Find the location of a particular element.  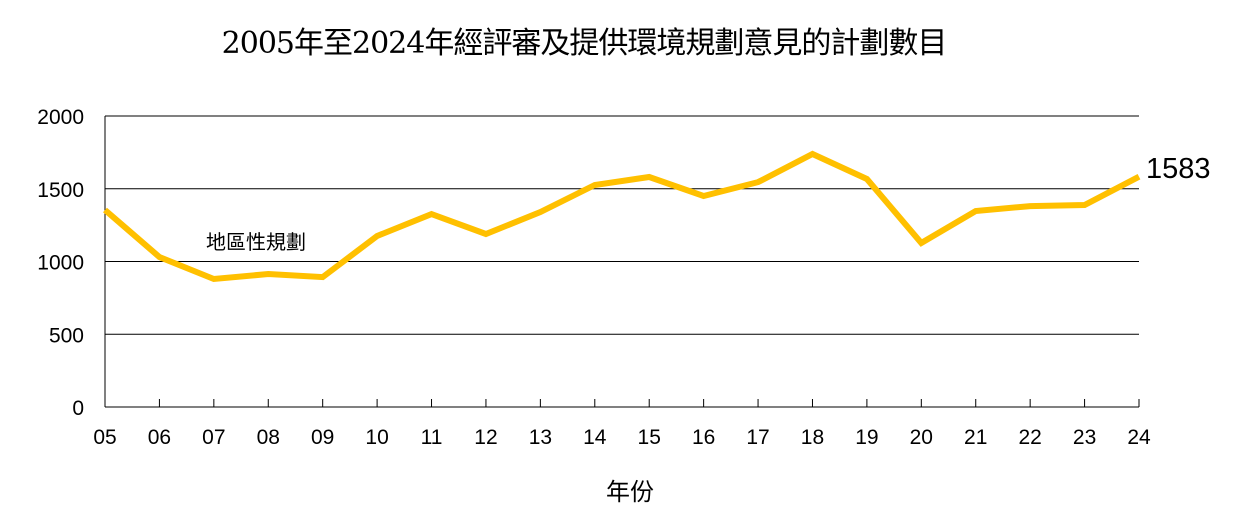

x-tick-label: 11 is located at coordinates (432, 437).